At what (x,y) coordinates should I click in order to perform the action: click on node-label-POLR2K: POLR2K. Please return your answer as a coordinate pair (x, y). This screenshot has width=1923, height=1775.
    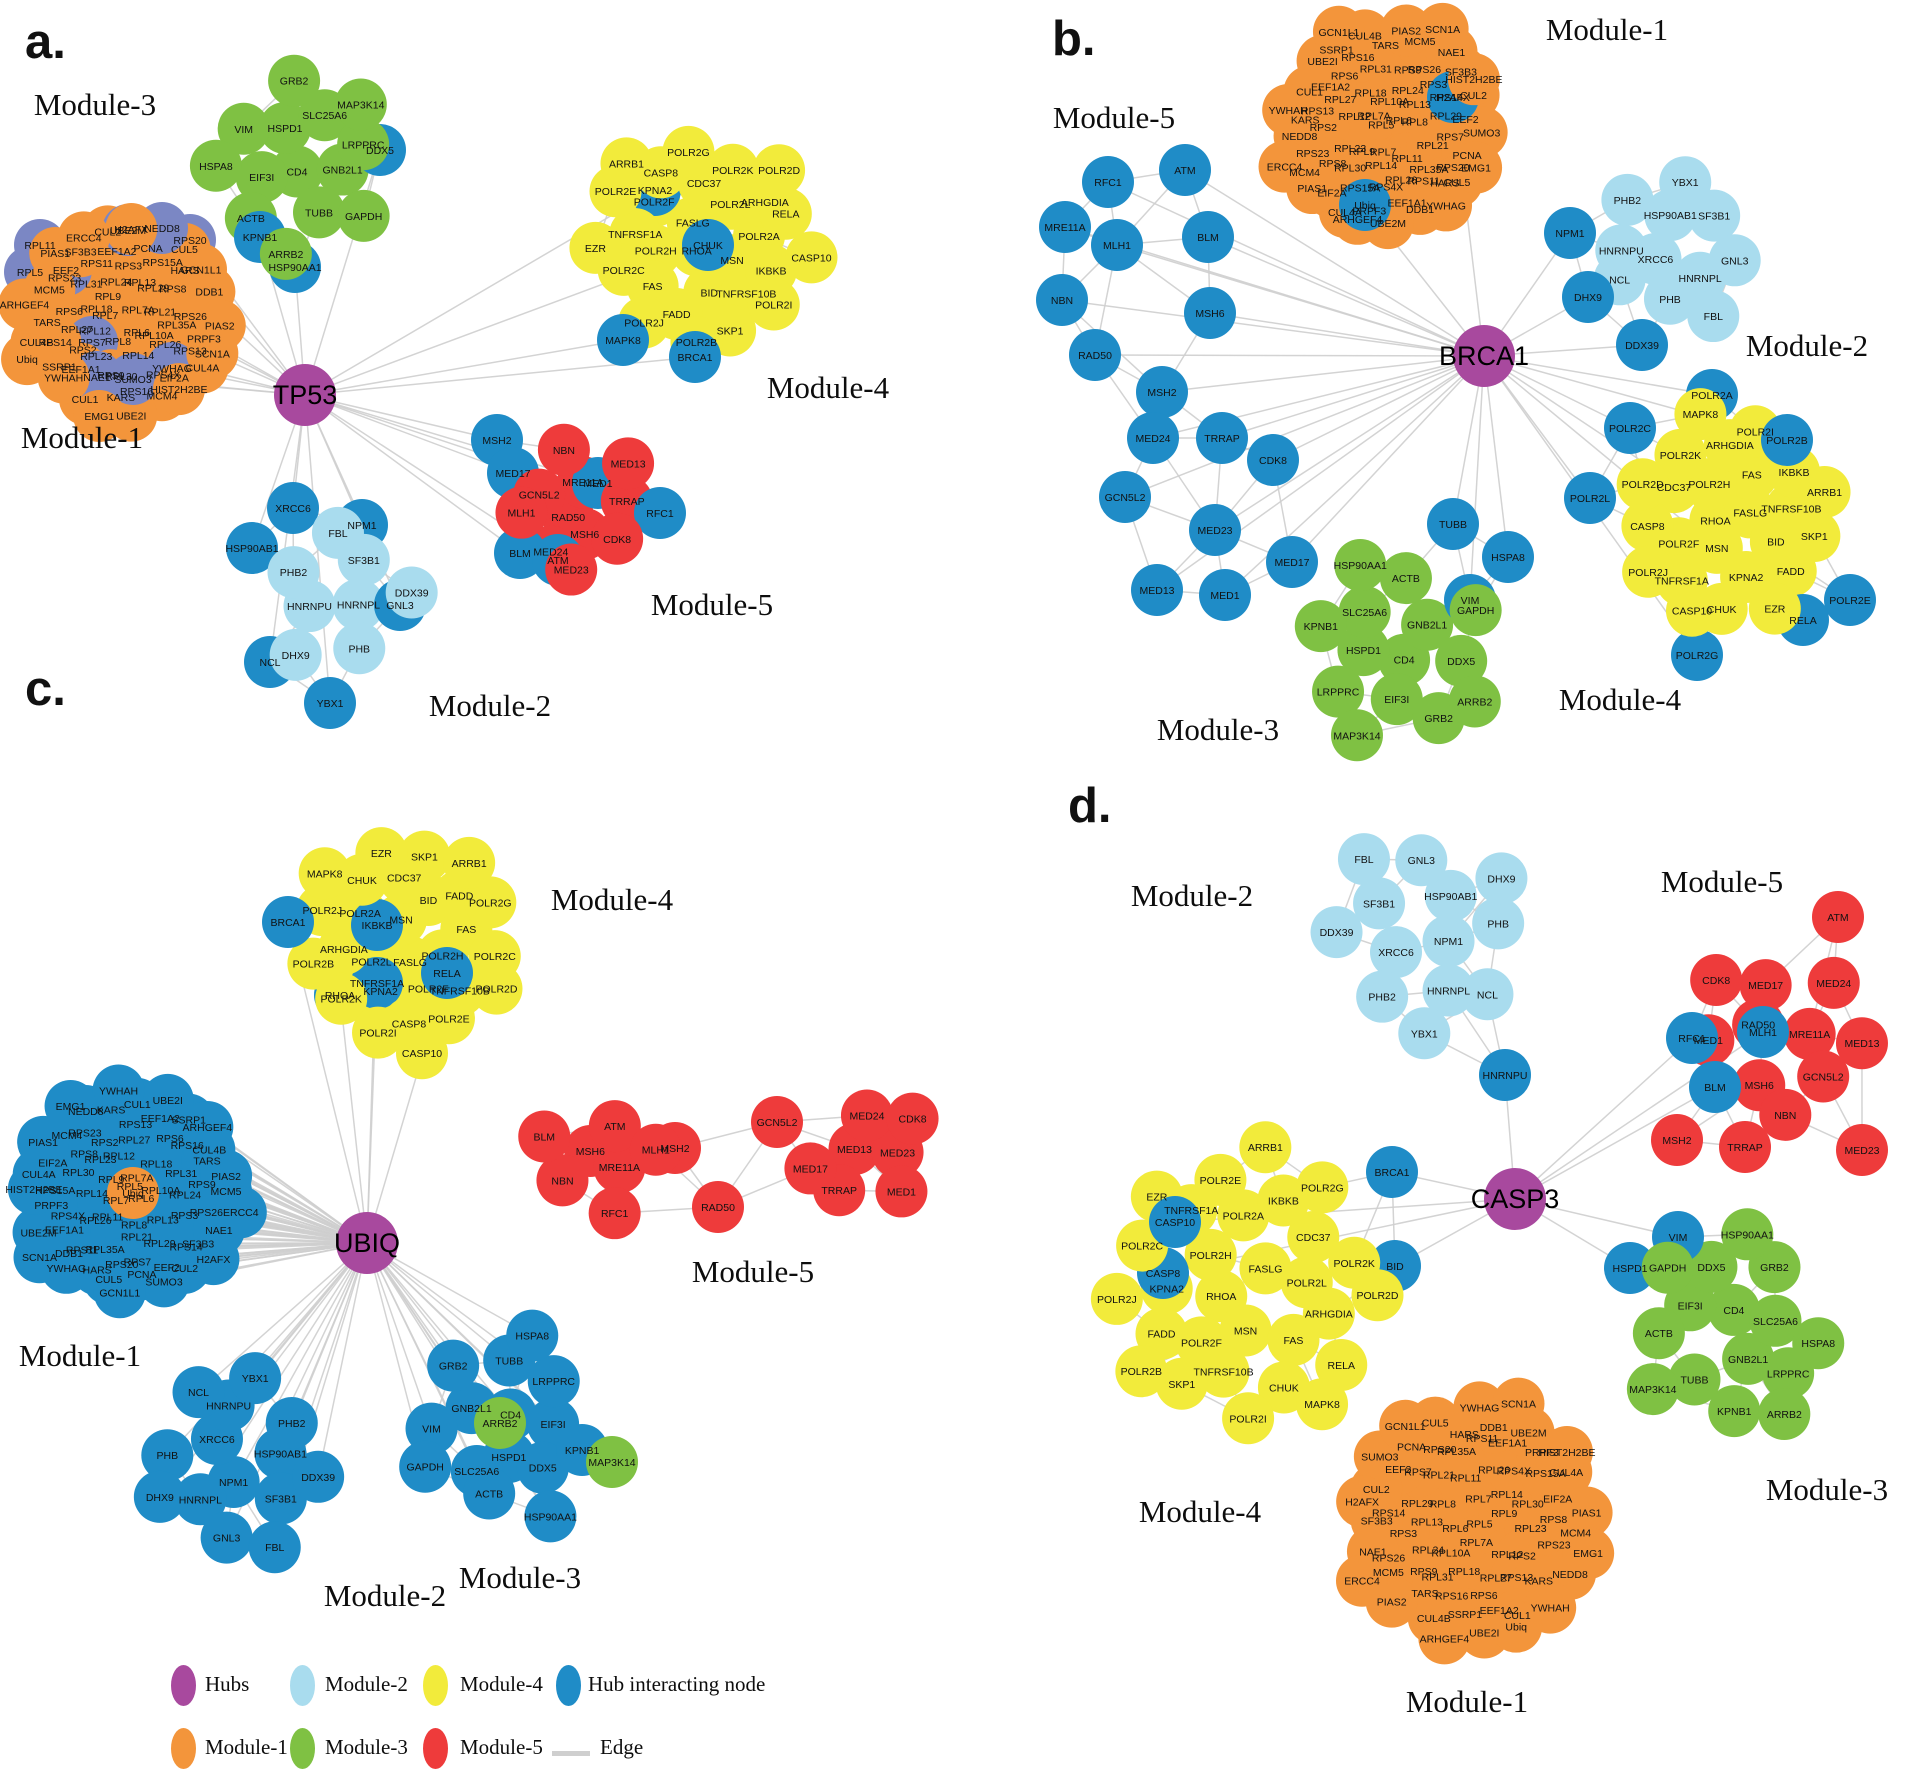
    Looking at the image, I should click on (340, 1000).